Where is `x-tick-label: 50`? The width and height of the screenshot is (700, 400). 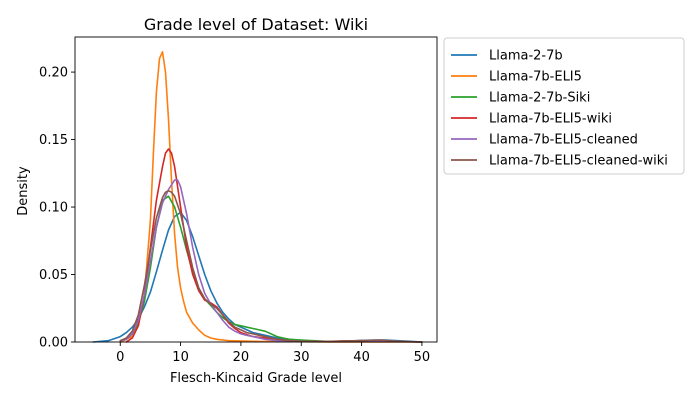
x-tick-label: 50 is located at coordinates (422, 357).